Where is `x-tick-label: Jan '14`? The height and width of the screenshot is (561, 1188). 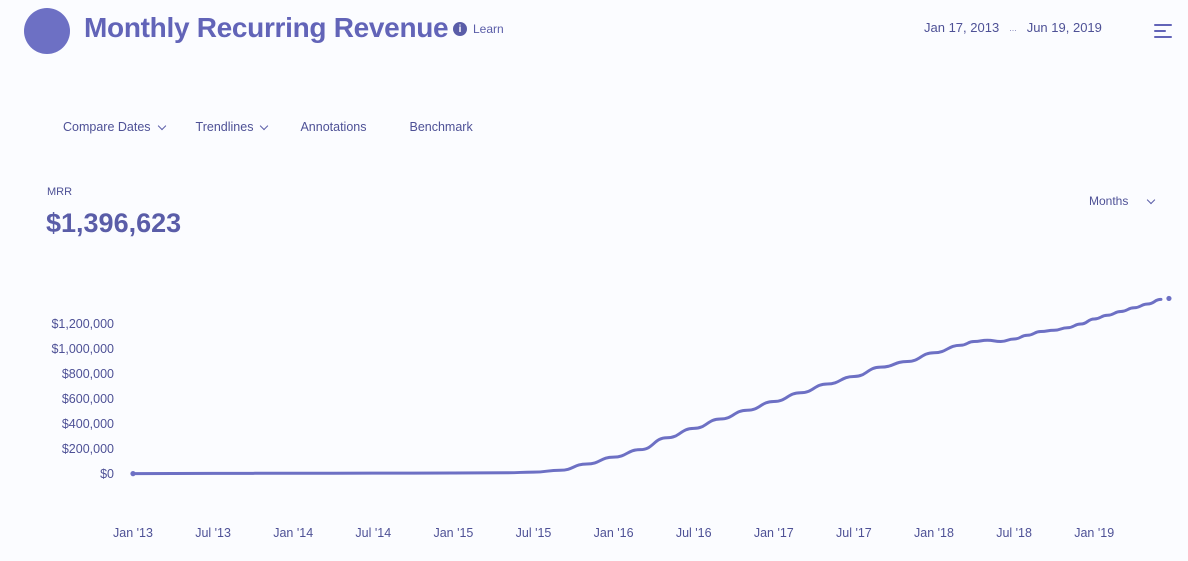 x-tick-label: Jan '14 is located at coordinates (293, 533).